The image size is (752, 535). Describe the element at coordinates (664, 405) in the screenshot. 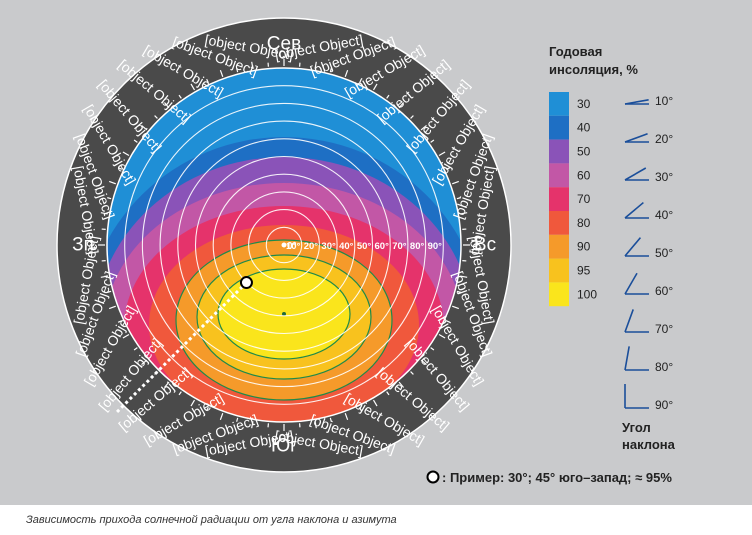

I see `tilt-icon-label: 90°` at that location.